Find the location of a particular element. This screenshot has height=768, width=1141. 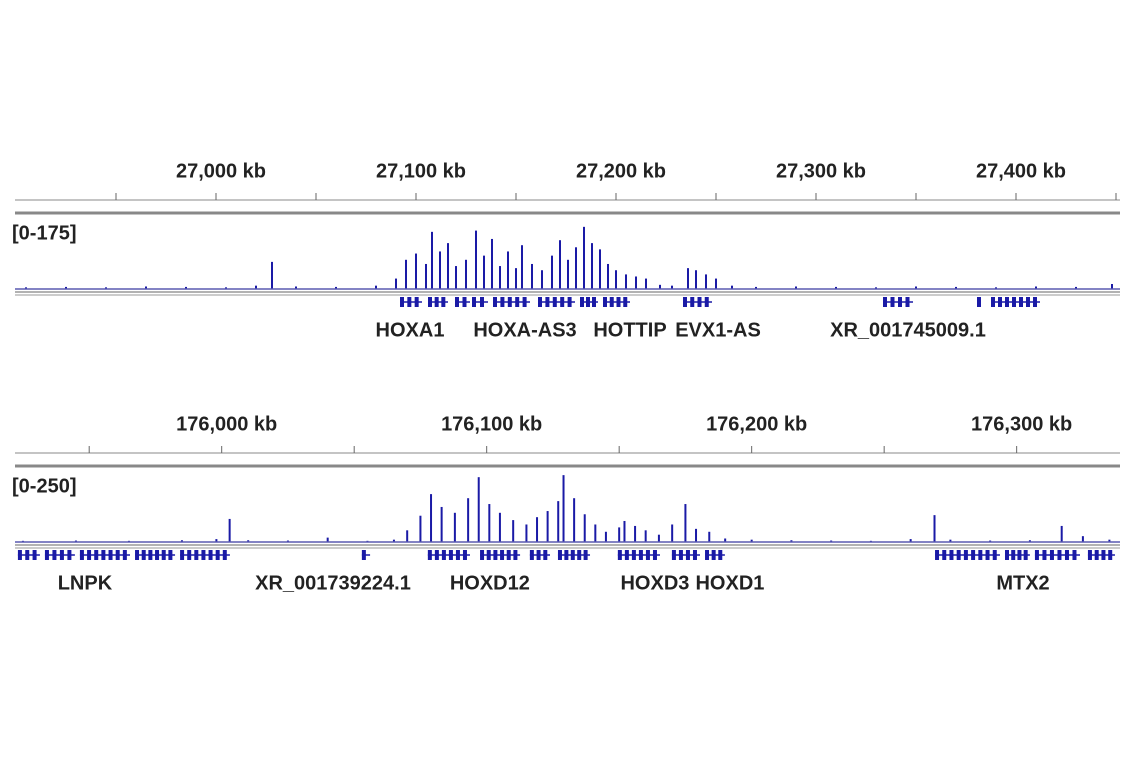

gene-label: HOXD12 is located at coordinates (490, 583).